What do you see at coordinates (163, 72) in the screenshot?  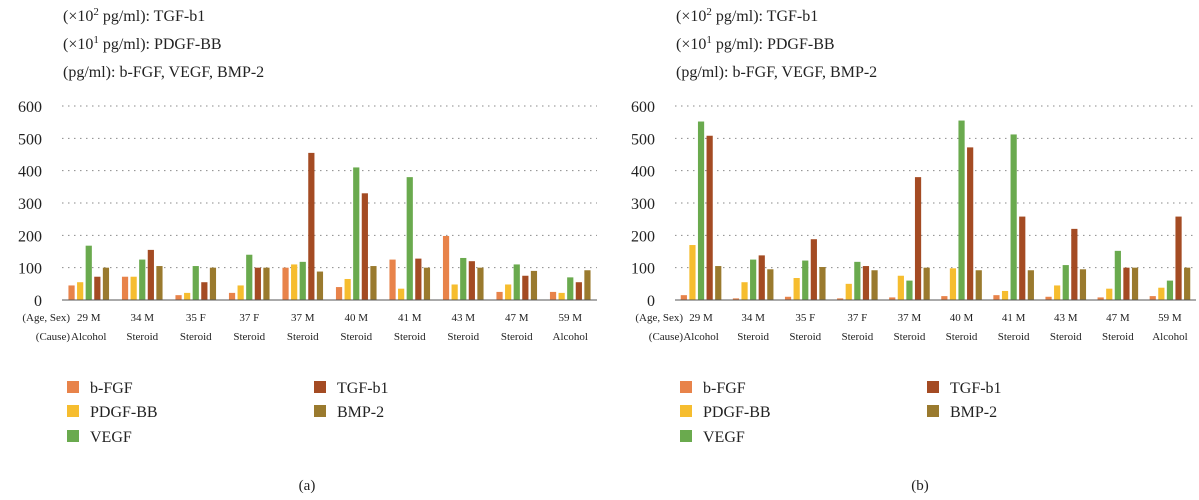 I see `unit-note: (pg/ml): b-FGF, VEGF, BMP-2` at bounding box center [163, 72].